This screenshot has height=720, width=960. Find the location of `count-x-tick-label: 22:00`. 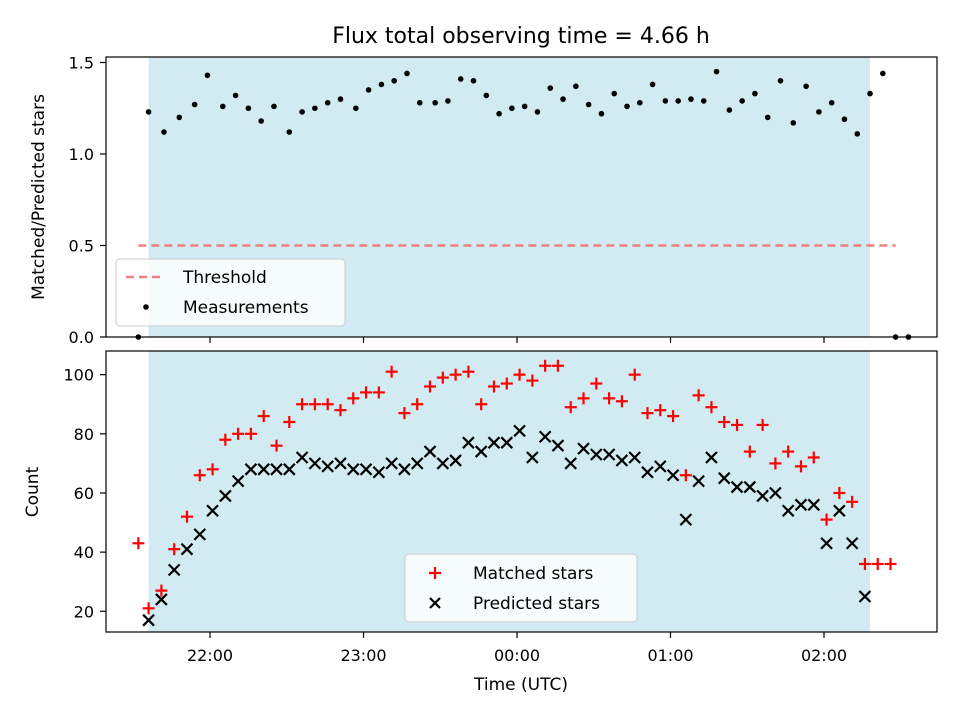

count-x-tick-label: 22:00 is located at coordinates (210, 655).